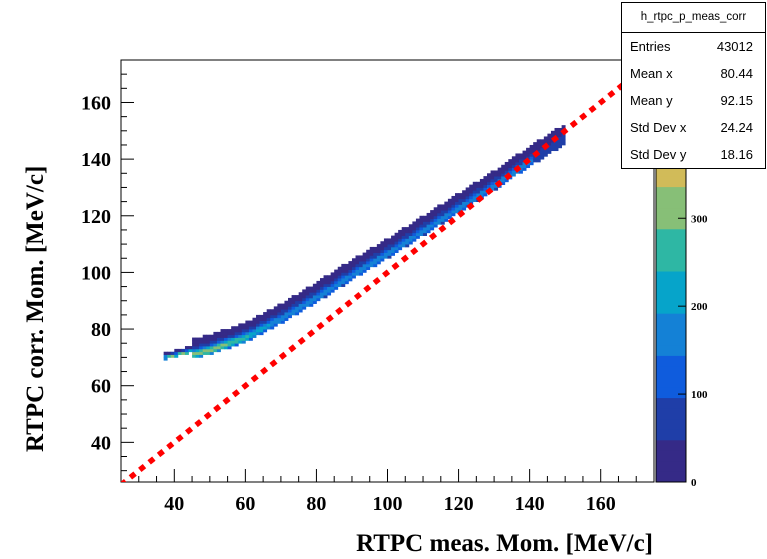 This screenshot has height=559, width=767. Describe the element at coordinates (734, 46) in the screenshot. I see `stats-row-value: 43012` at that location.